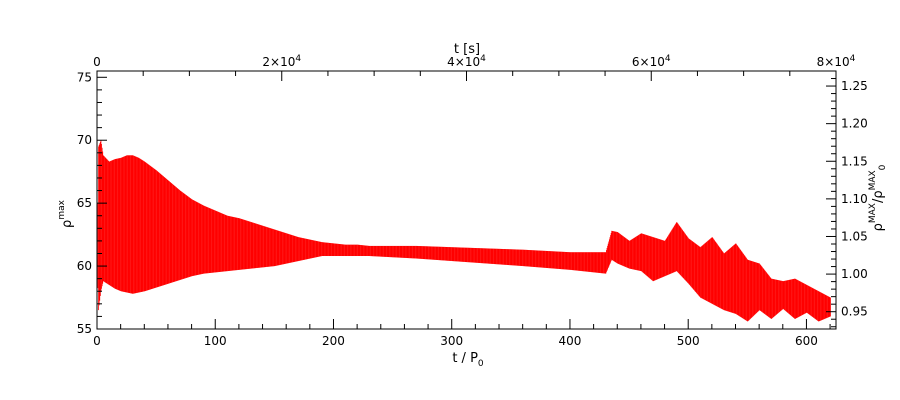  What do you see at coordinates (84, 266) in the screenshot?
I see `left-tick-label: 60` at bounding box center [84, 266].